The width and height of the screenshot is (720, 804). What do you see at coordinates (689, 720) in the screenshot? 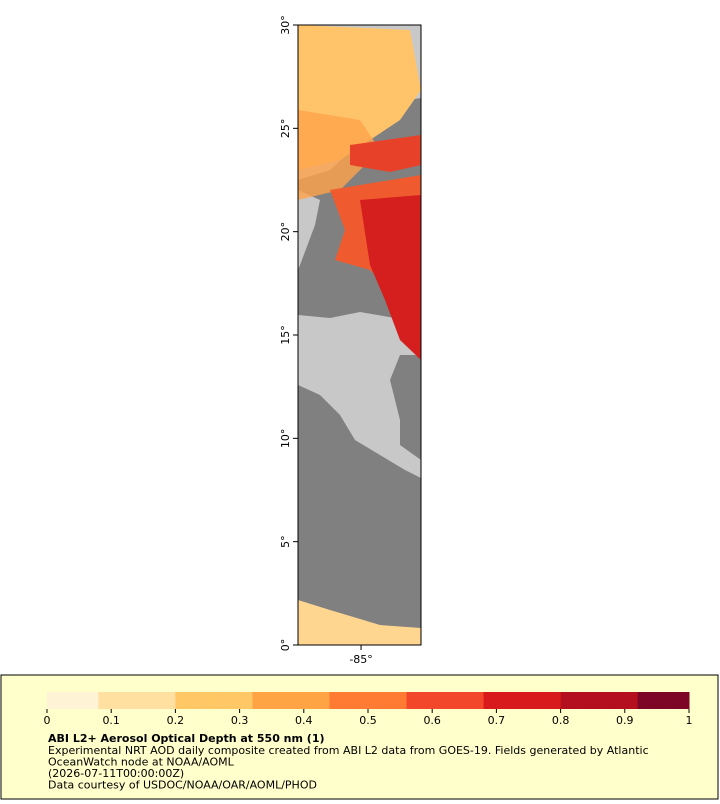
I see `colorbar-tick-label: 1` at bounding box center [689, 720].